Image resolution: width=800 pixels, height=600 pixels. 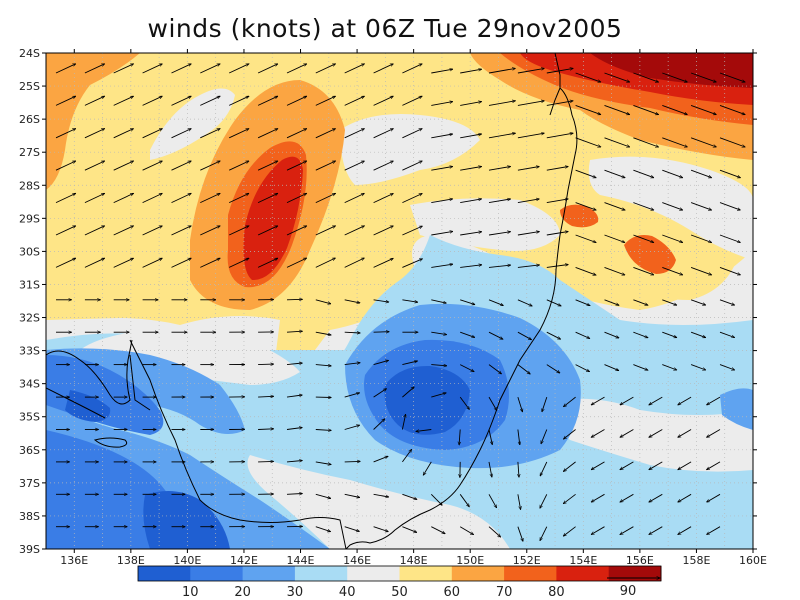 I want to click on colorbar-label: 30, so click(x=295, y=592).